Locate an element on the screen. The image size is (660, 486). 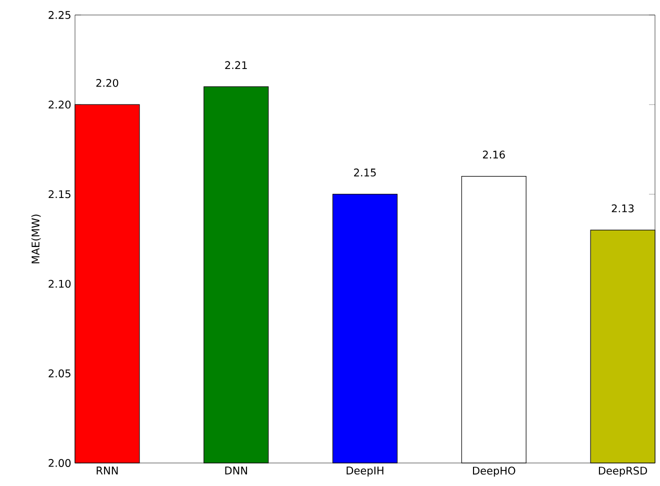
data-label: 2.16 is located at coordinates (493, 154).